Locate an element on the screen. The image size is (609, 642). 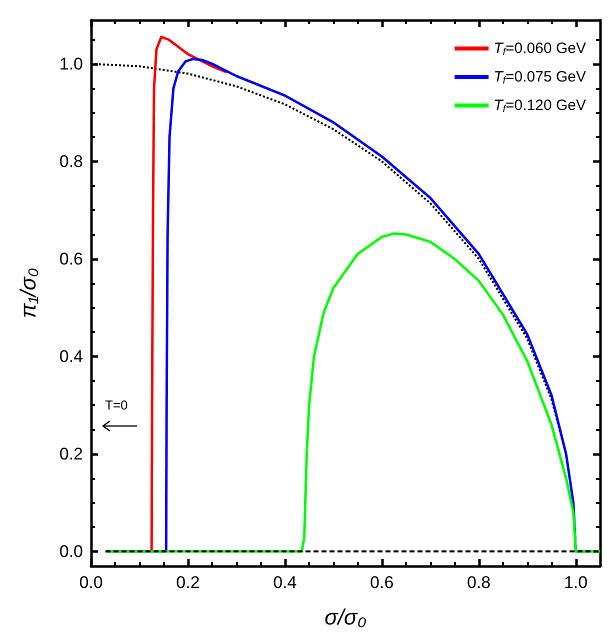
x-tick-label: 1.0 is located at coordinates (576, 582).